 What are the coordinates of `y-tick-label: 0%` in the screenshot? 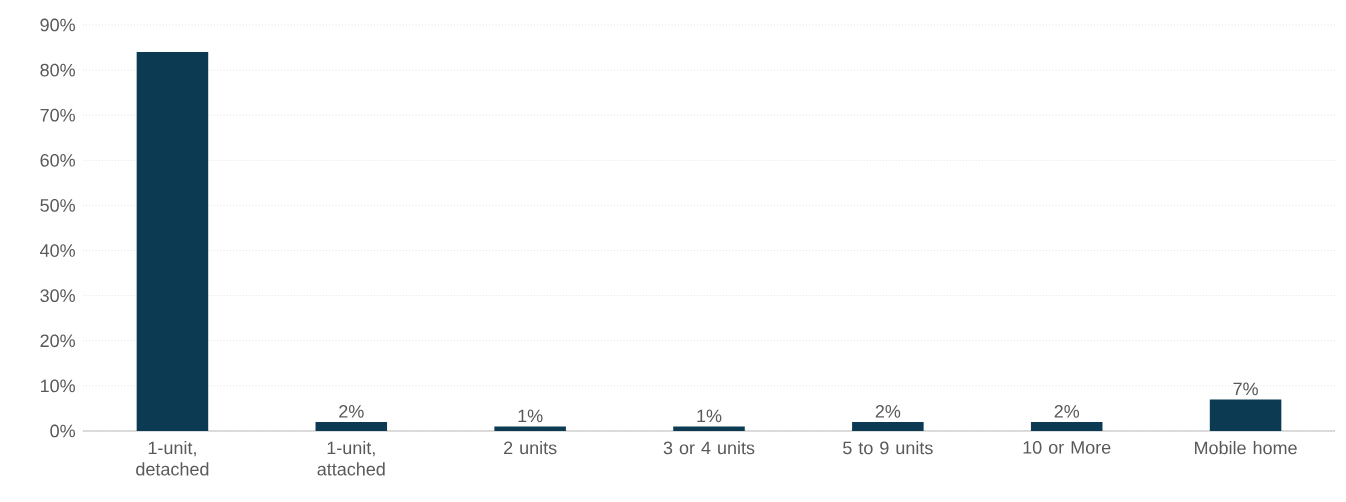 It's located at (62, 431).